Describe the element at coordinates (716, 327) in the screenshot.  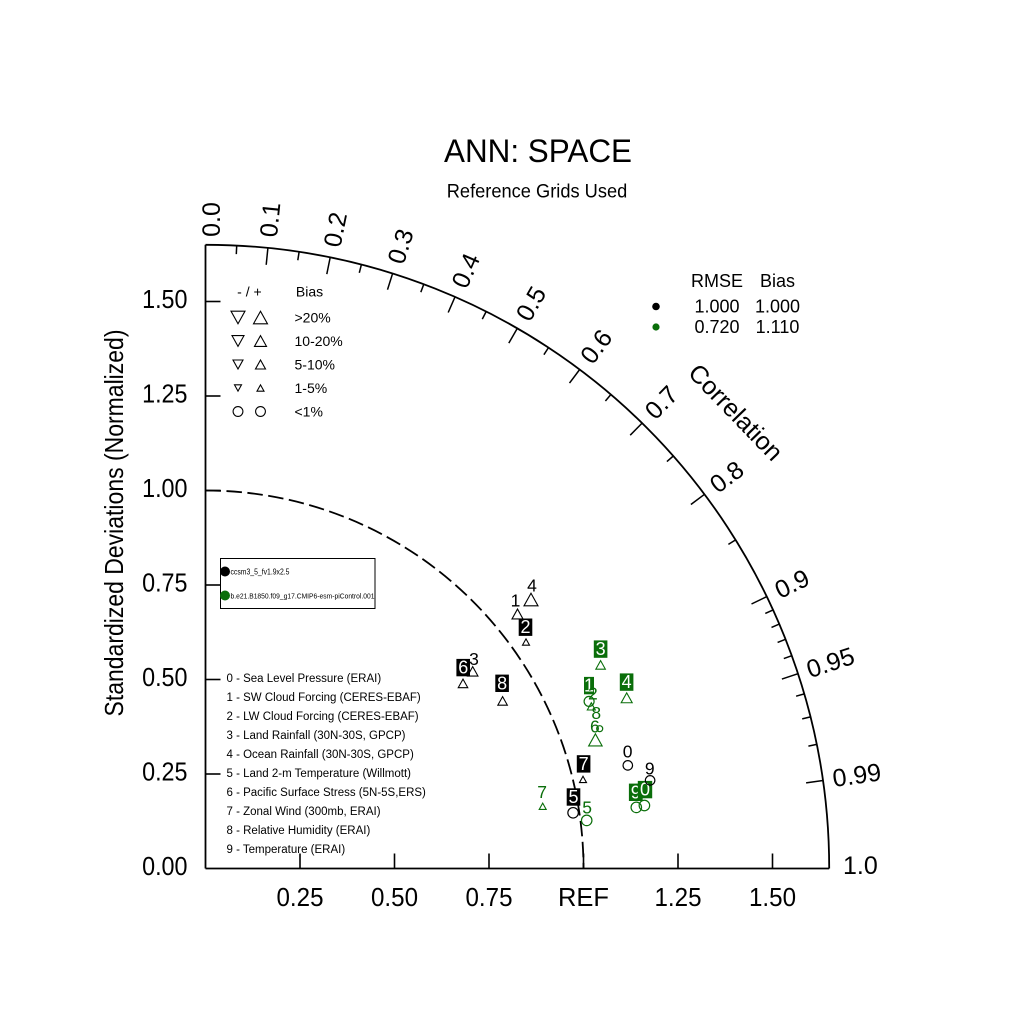
I see `svg-text: 0.720` at that location.